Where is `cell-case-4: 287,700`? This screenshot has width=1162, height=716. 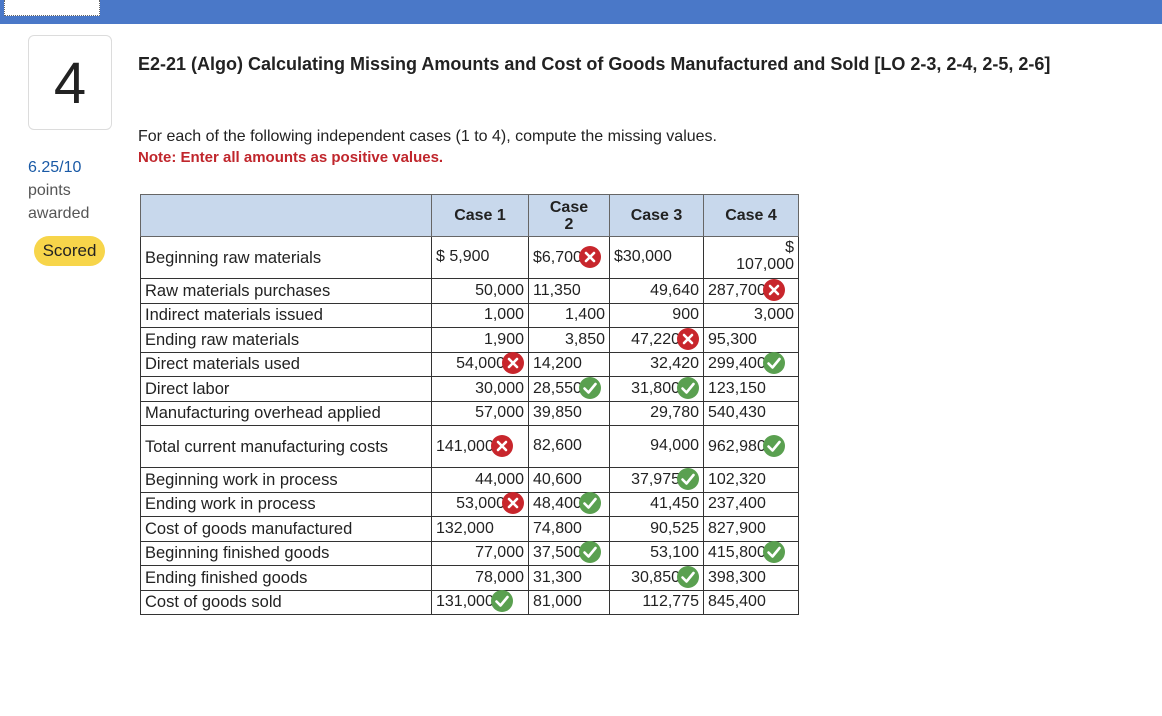 cell-case-4: 287,700 is located at coordinates (751, 291).